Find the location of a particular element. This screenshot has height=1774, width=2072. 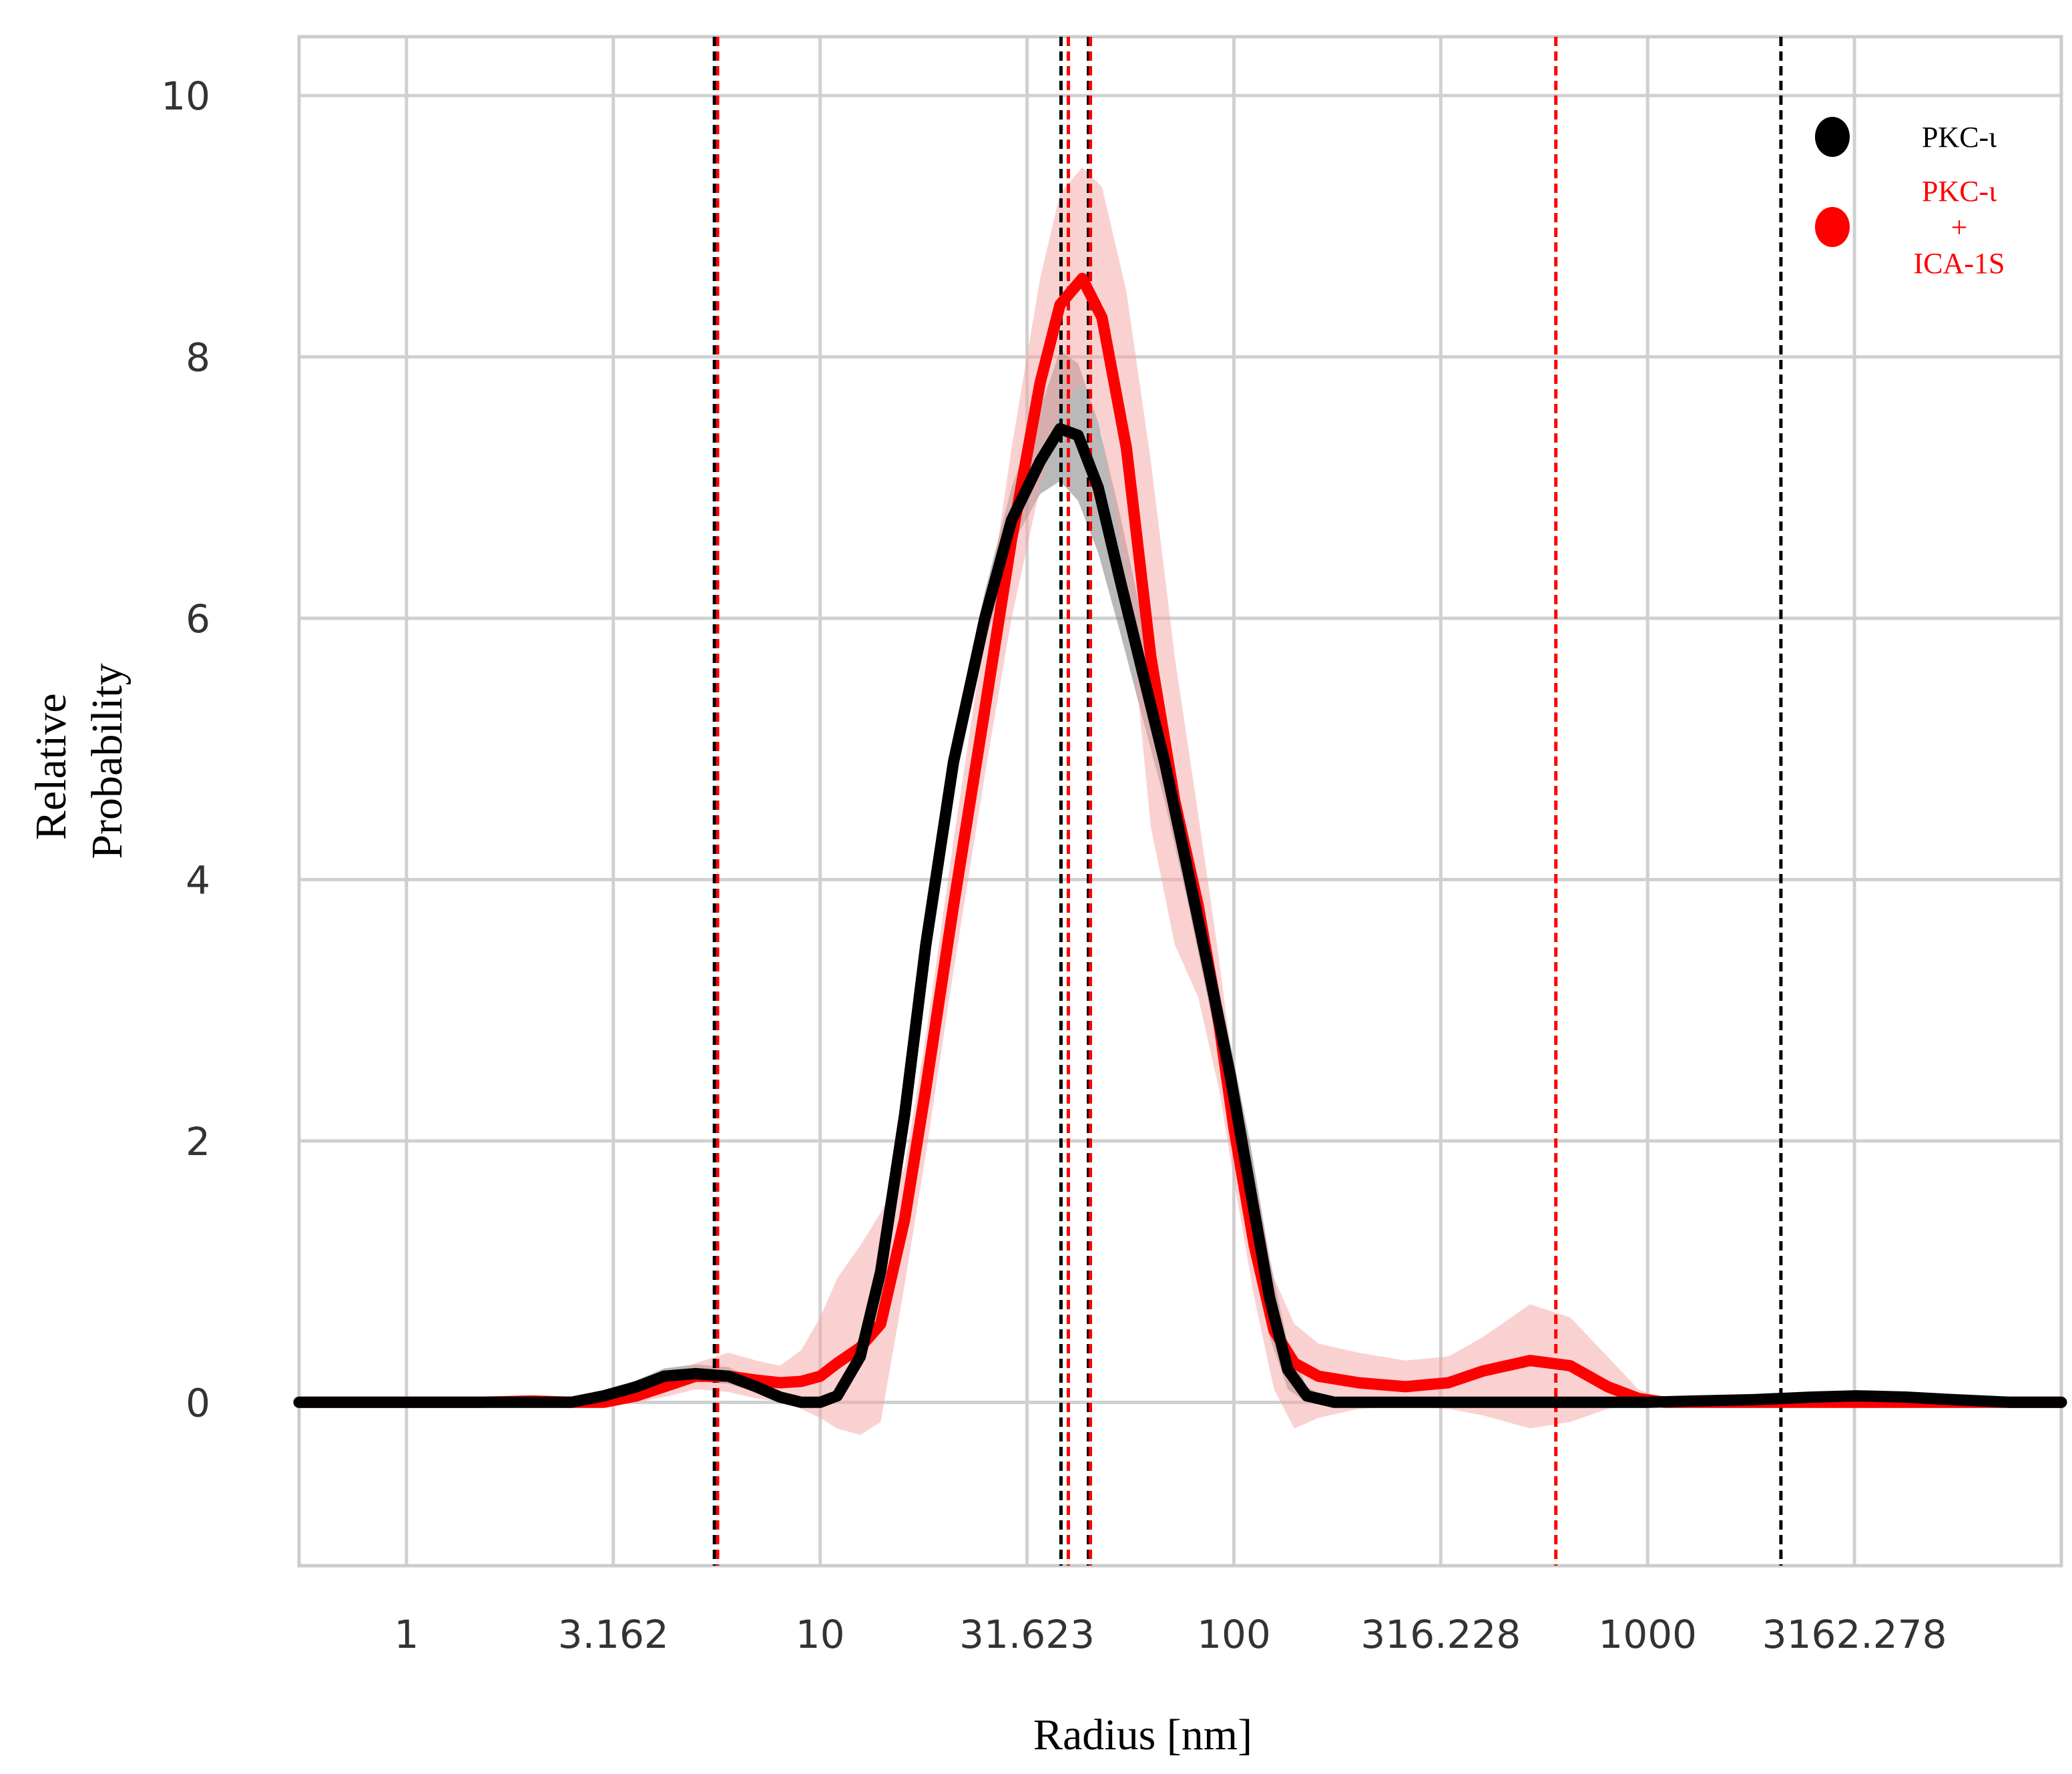

legend-label: + is located at coordinates (1959, 227).